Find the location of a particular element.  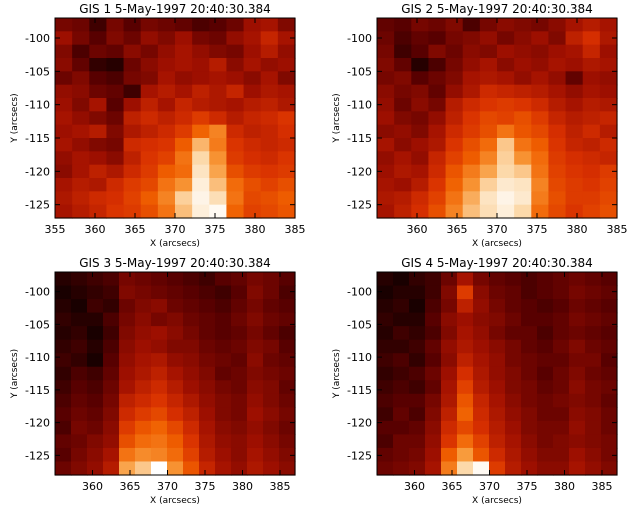

y-tick-label: -100 is located at coordinates (37, 292).